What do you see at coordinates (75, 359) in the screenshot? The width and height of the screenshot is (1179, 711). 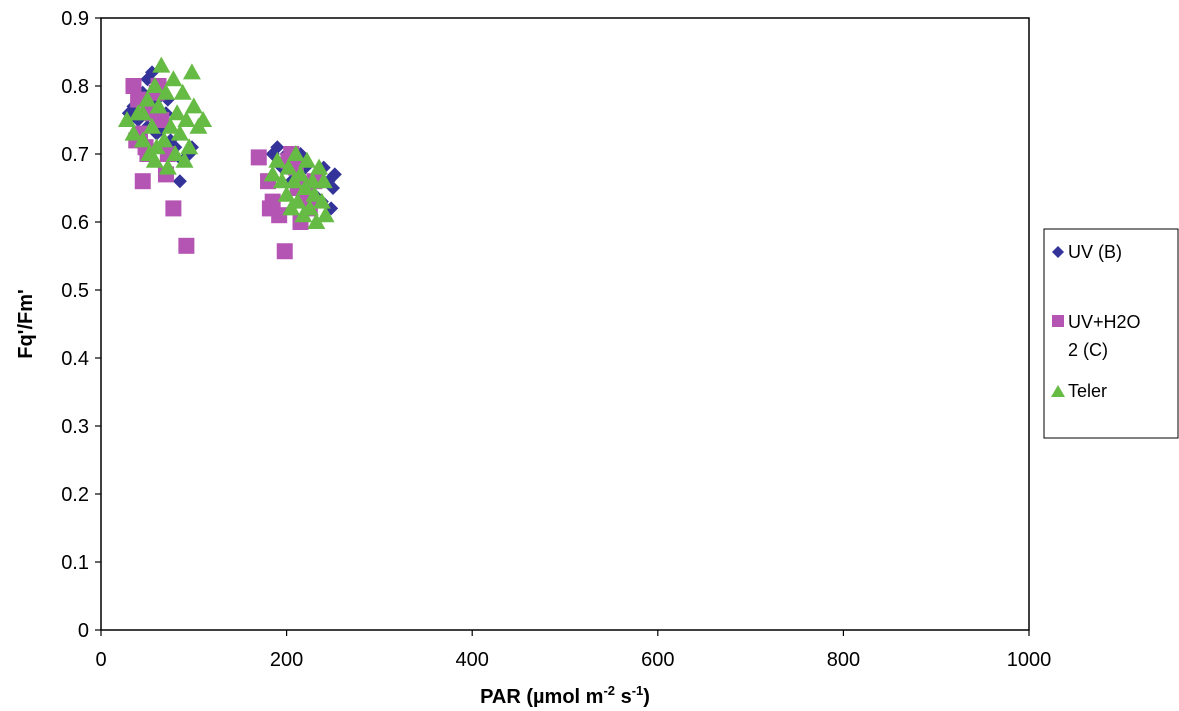 I see `y-tick-label: 0.4` at bounding box center [75, 359].